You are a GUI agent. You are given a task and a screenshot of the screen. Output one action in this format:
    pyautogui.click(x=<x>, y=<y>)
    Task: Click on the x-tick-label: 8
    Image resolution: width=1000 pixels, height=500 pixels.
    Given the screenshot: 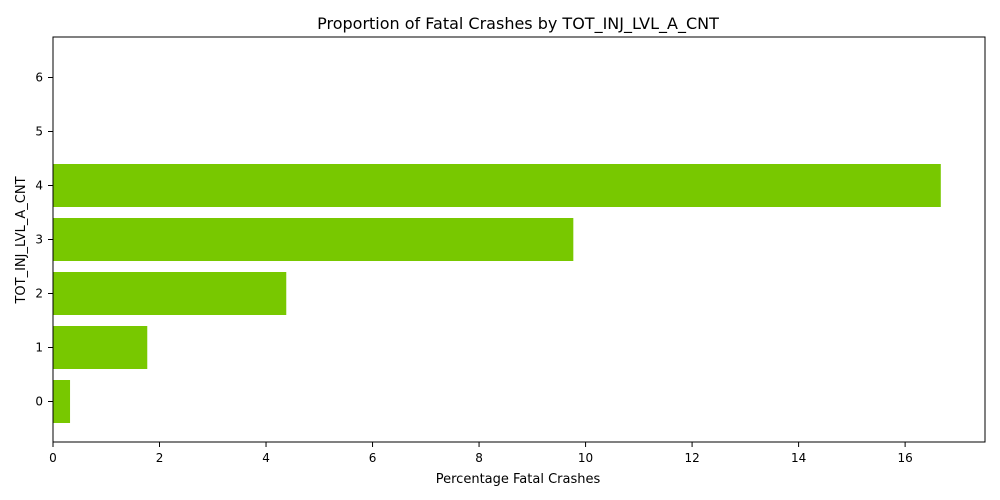 What is the action you would take?
    pyautogui.click(x=479, y=458)
    